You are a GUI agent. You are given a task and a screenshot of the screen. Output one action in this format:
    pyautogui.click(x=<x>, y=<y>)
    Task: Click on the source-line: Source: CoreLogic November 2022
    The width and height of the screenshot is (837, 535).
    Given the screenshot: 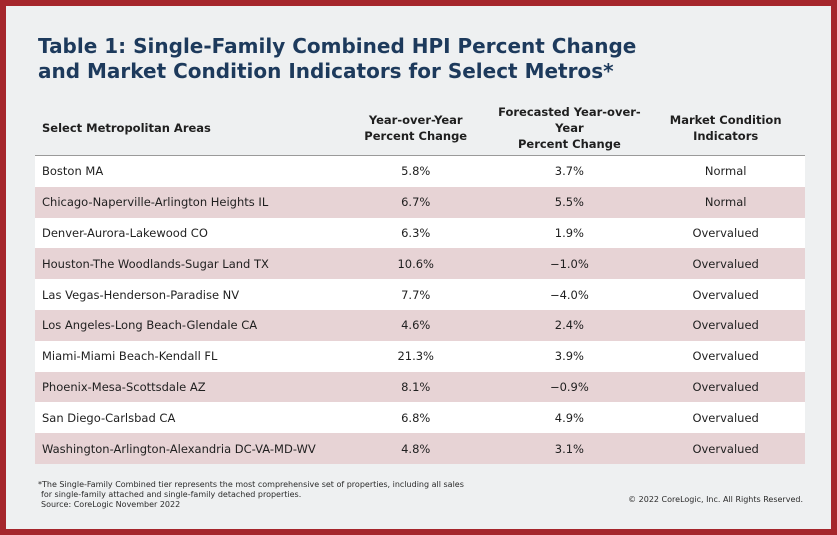 What is the action you would take?
    pyautogui.click(x=111, y=504)
    